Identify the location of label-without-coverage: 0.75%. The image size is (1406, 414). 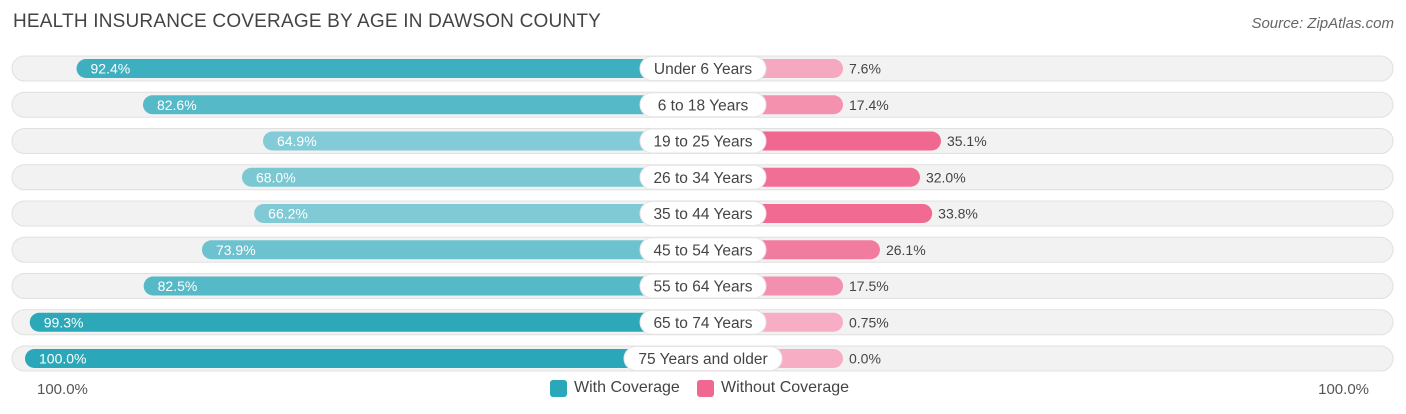
(869, 322).